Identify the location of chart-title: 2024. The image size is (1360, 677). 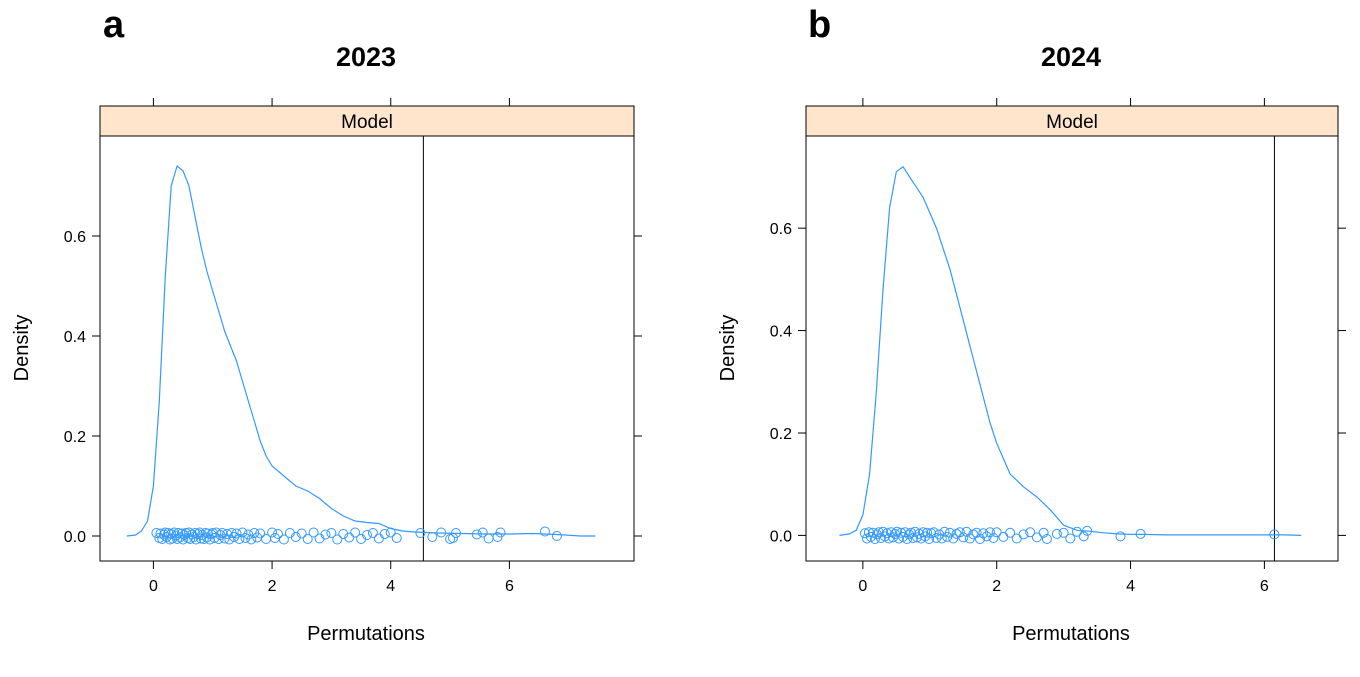
(1071, 57).